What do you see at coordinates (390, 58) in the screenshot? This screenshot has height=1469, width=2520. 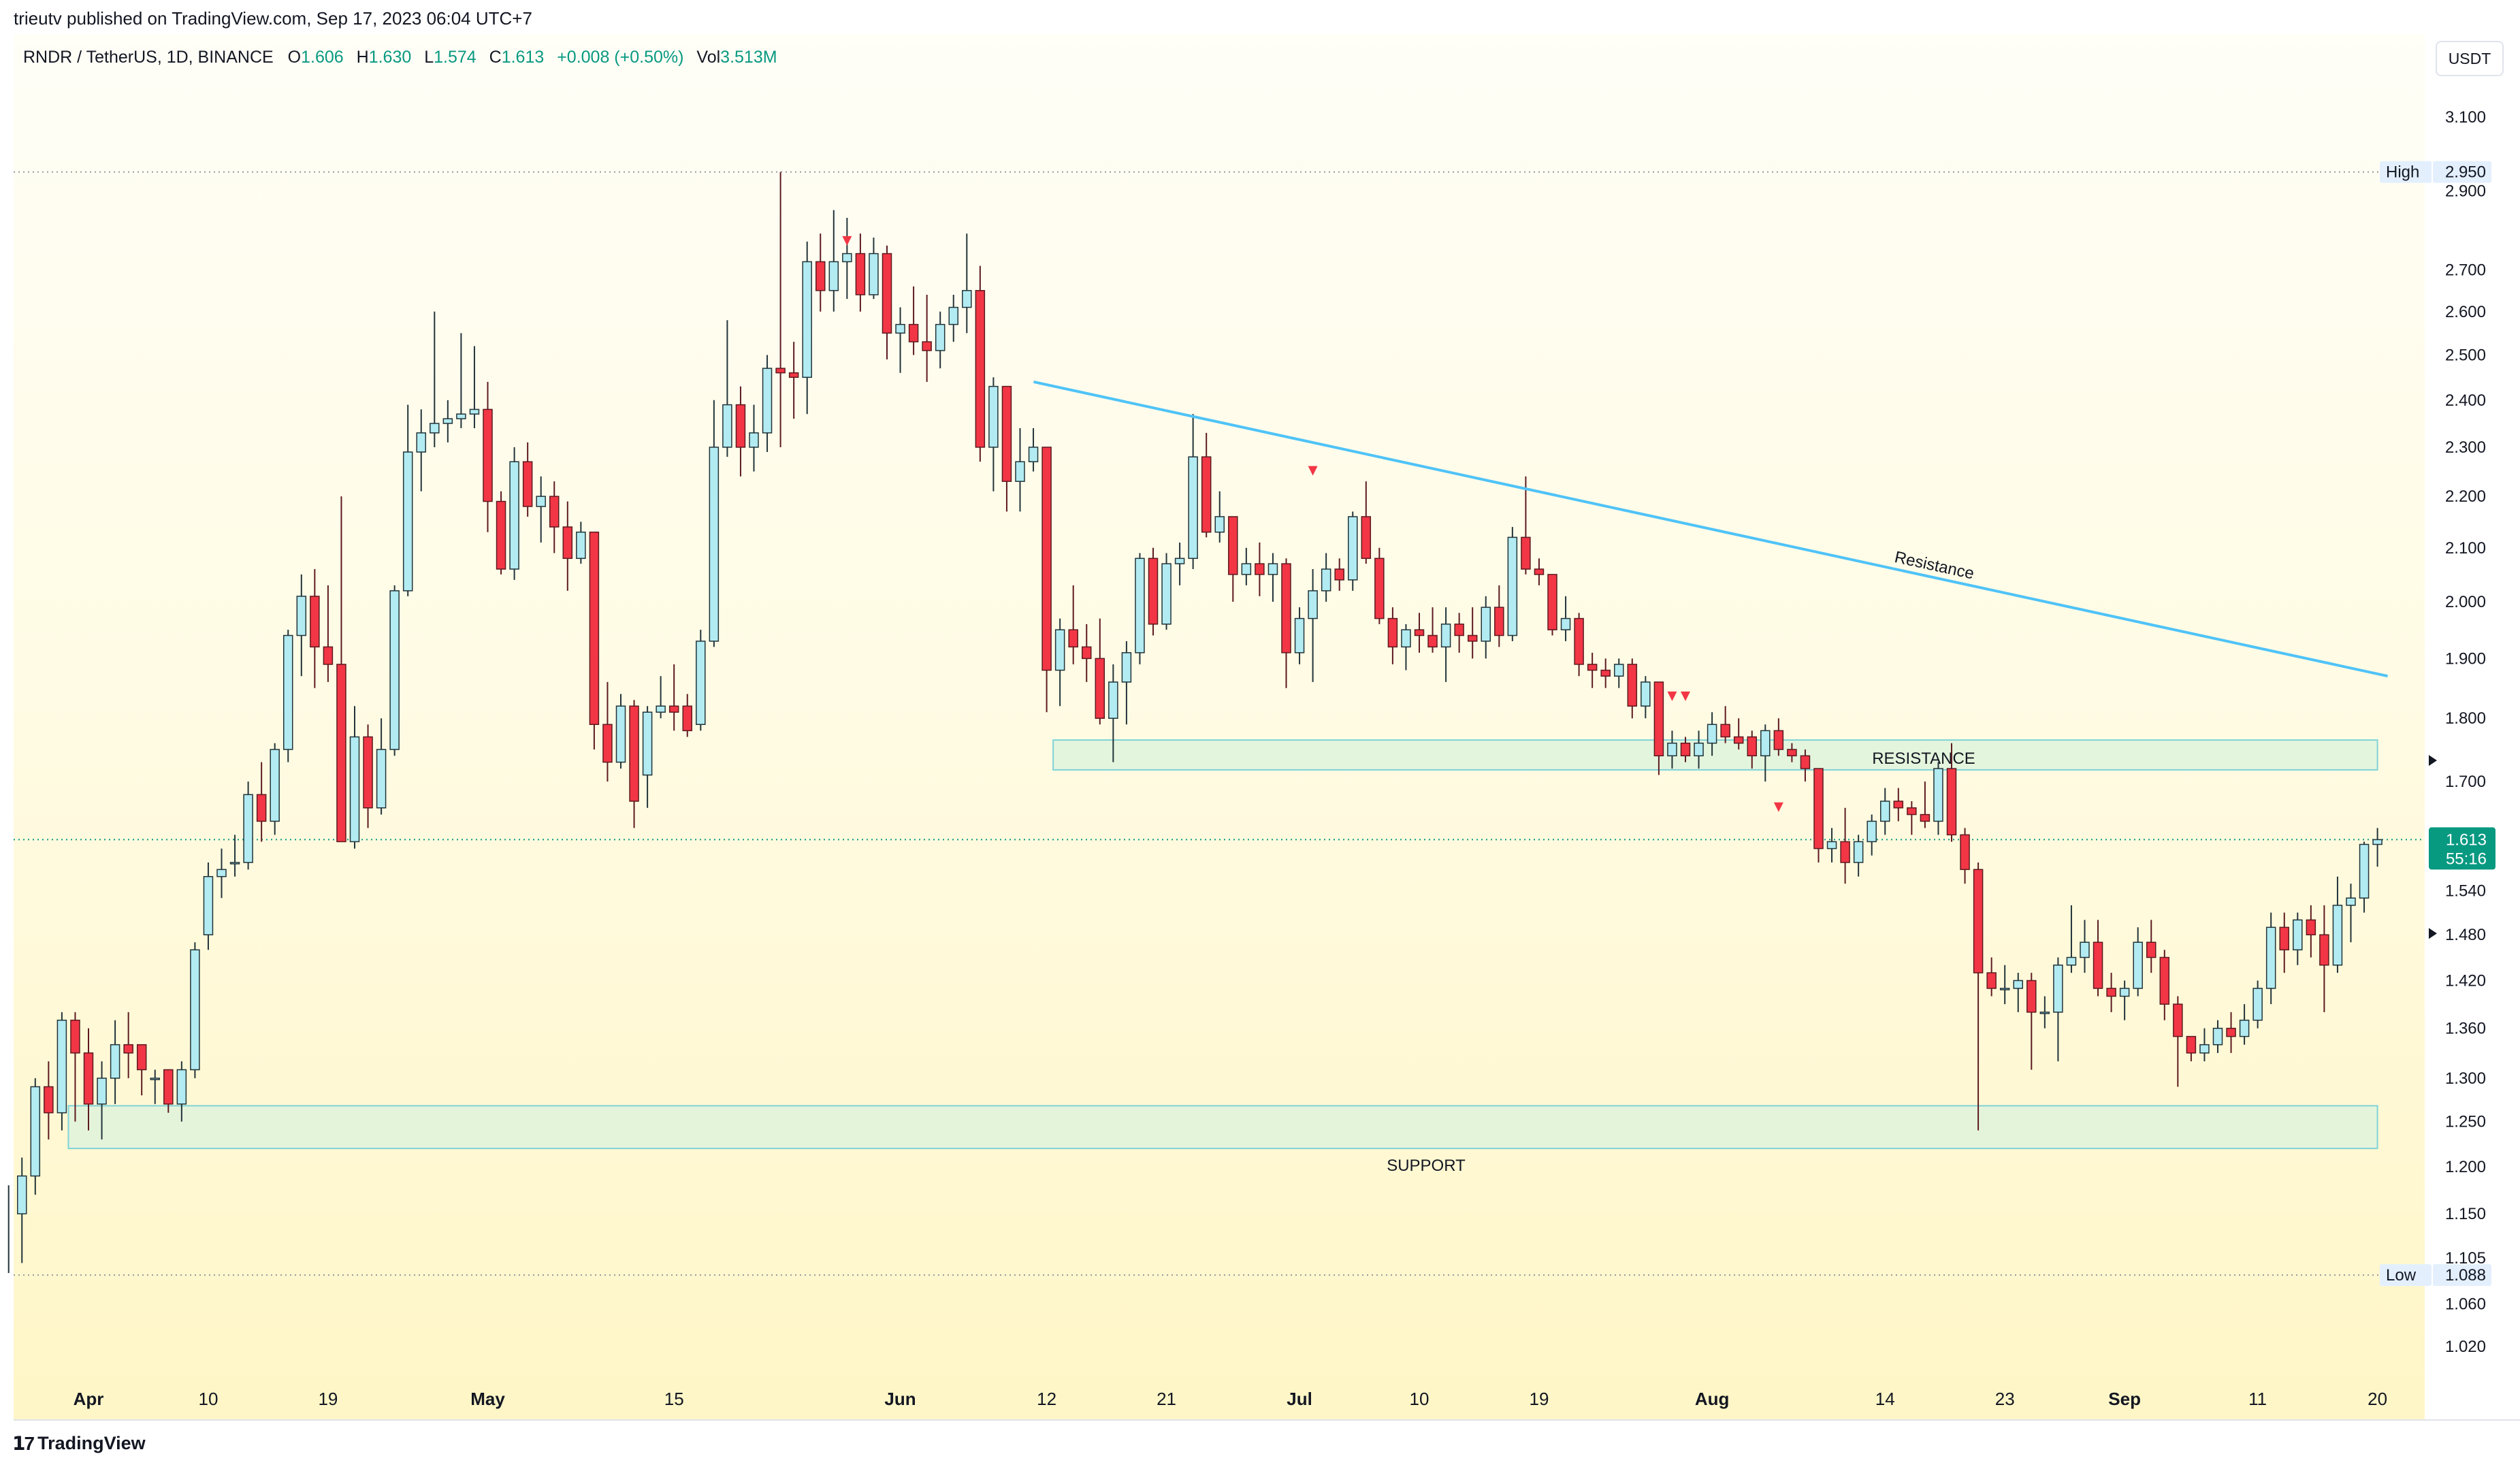 I see `high-value: 1.630` at bounding box center [390, 58].